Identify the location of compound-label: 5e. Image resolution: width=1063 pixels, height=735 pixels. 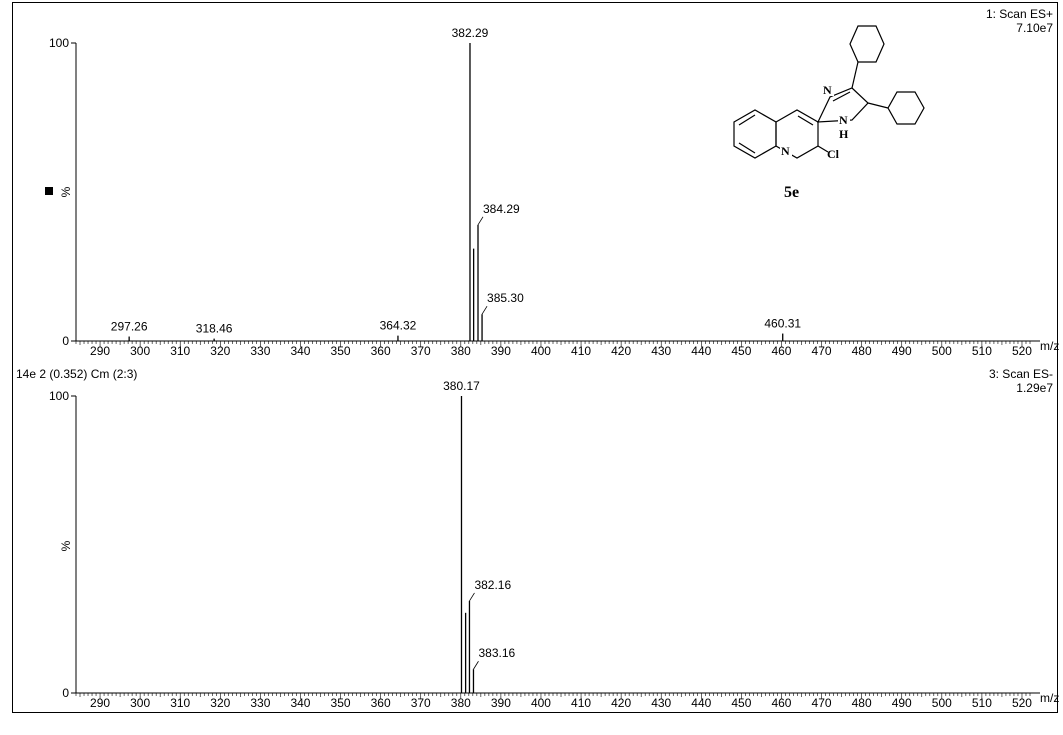
(791, 192).